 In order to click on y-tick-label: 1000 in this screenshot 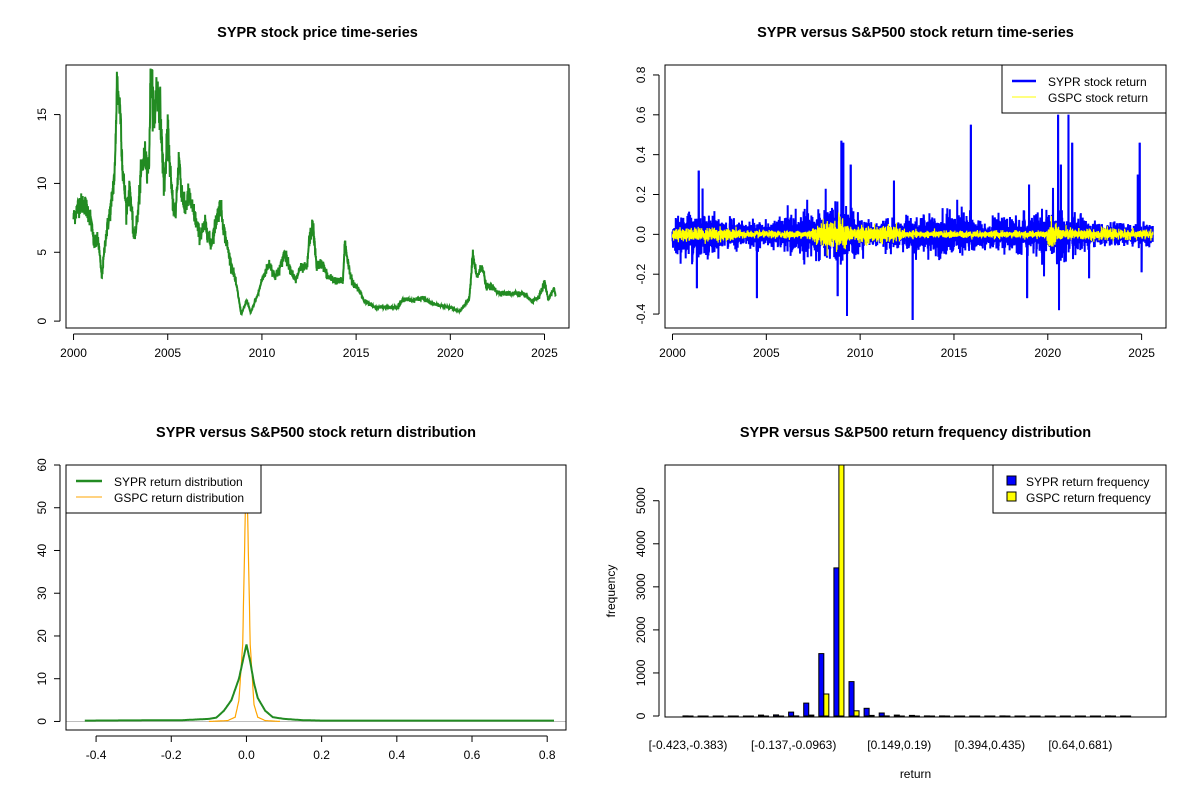, I will do `click(641, 672)`.